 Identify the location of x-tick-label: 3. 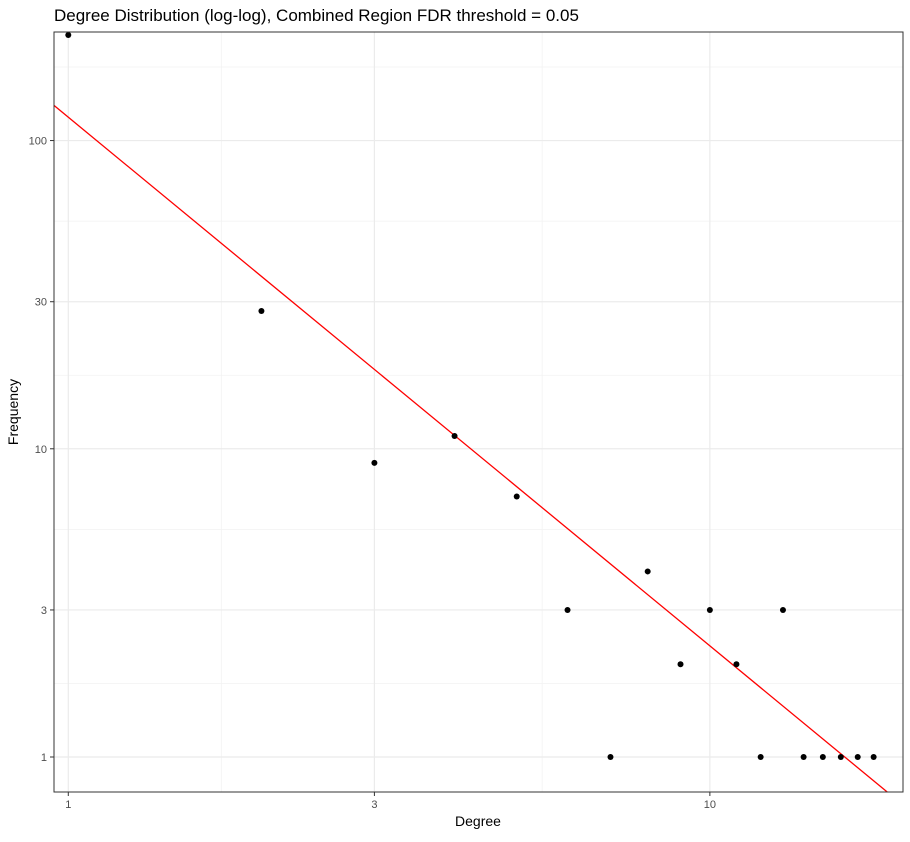
(374, 805).